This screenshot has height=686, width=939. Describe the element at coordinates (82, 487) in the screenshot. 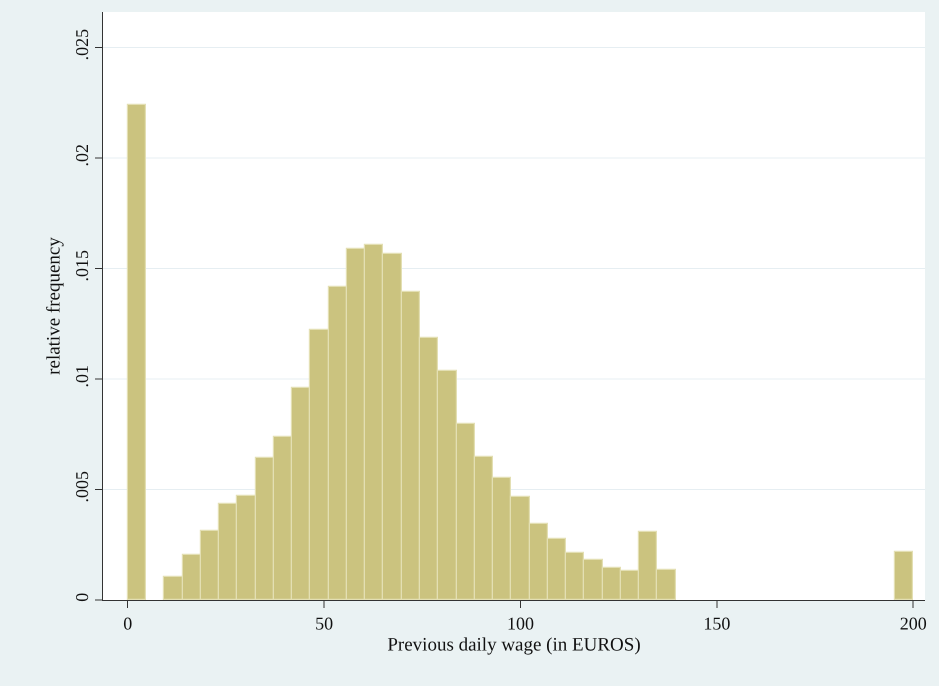

I see `y-tick-label: .005` at that location.